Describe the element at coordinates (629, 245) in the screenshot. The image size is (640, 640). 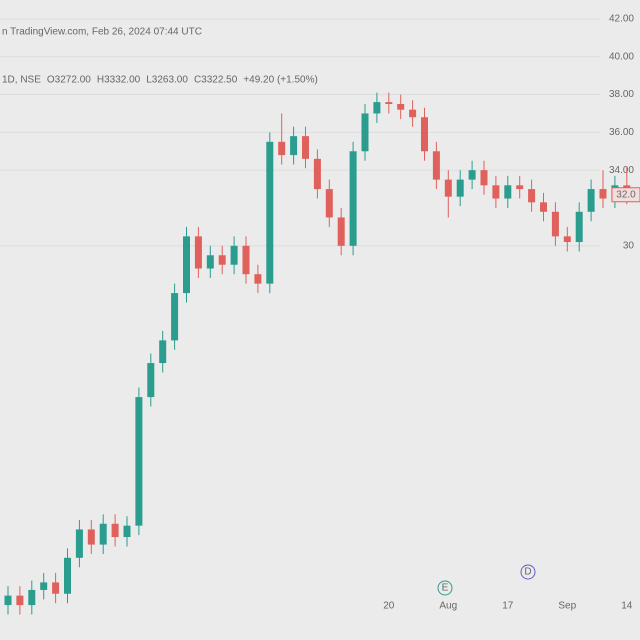
I see `y-tick-label: 30` at that location.